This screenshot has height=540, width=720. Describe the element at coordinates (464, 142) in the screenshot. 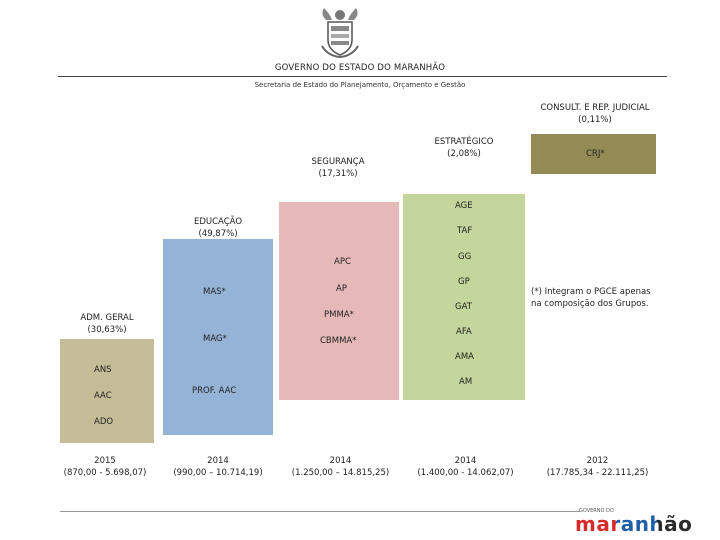

I see `category-name-estrategico: ESTRATÉGICO` at that location.